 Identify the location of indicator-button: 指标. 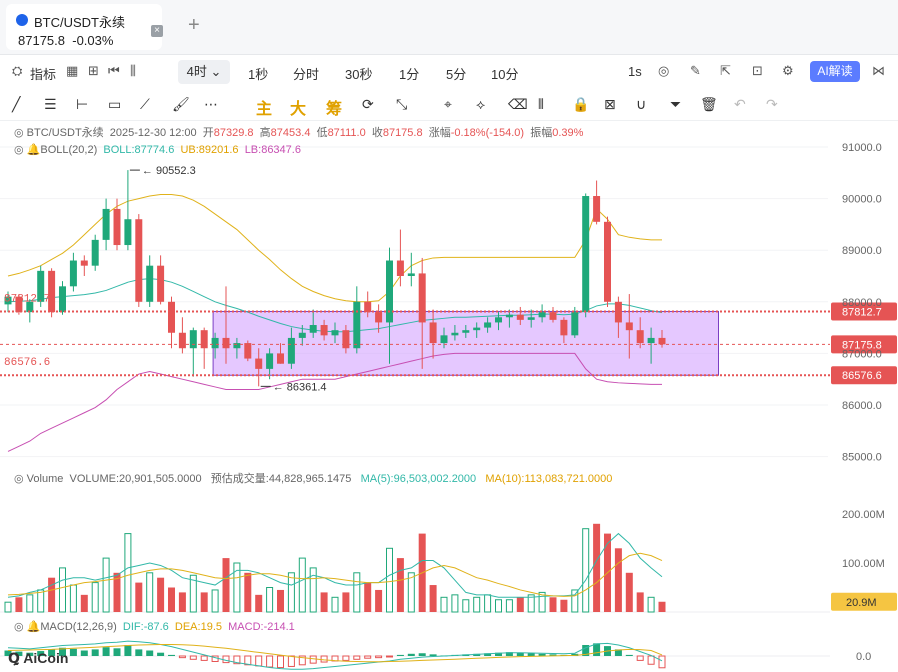
(43, 74).